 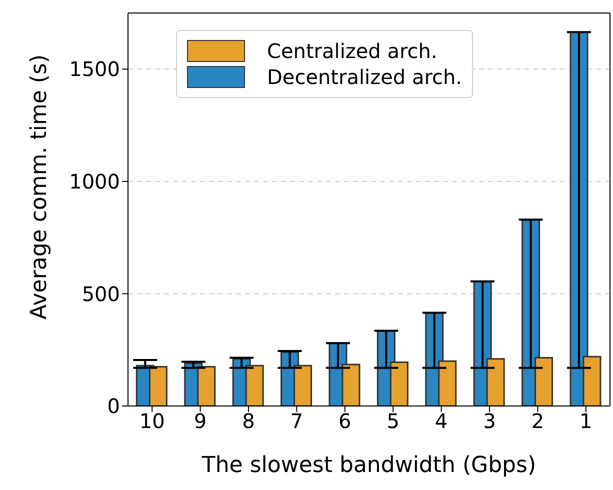 What do you see at coordinates (94, 182) in the screenshot?
I see `y-tick-label: 1000` at bounding box center [94, 182].